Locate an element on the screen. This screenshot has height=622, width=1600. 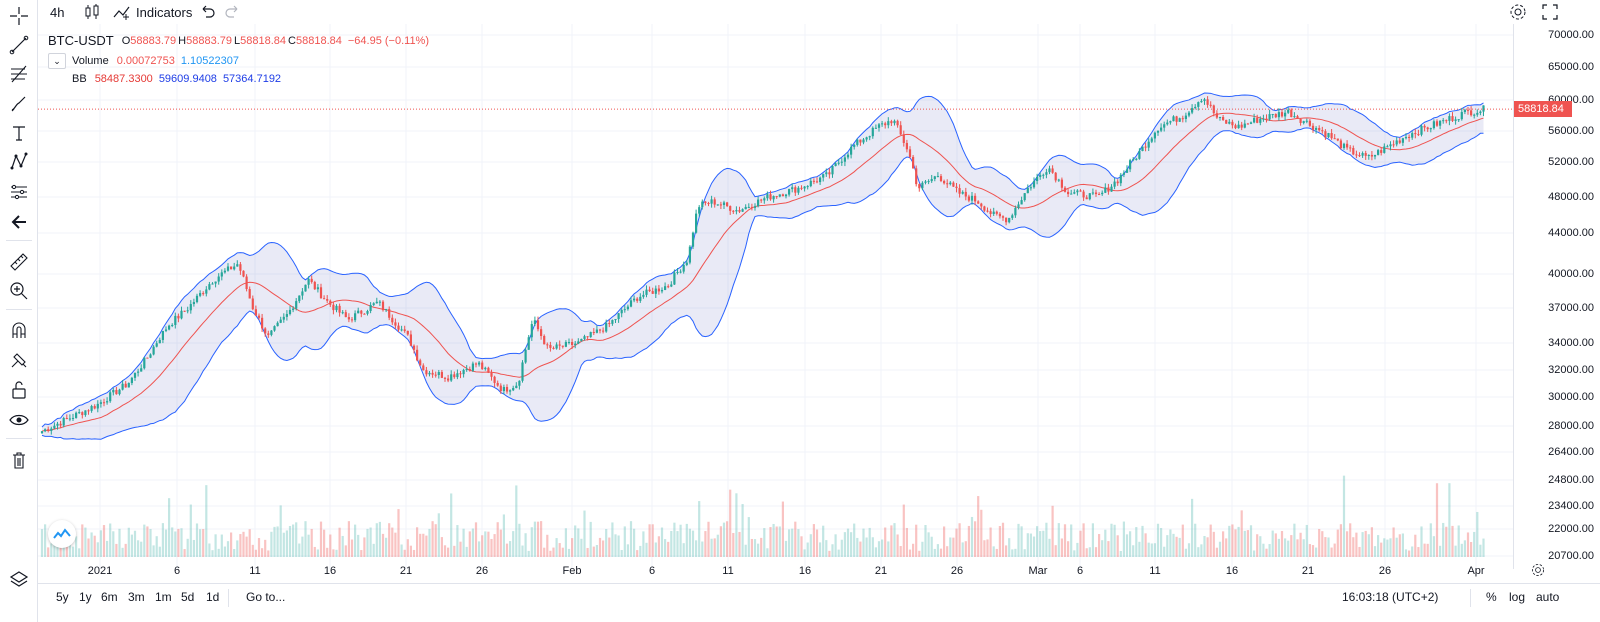
undo-icon is located at coordinates (208, 12).